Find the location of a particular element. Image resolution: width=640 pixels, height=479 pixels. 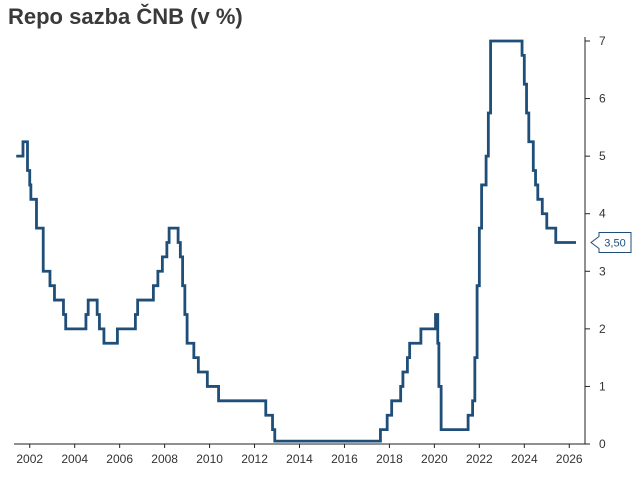

x-tick-label: 2010 is located at coordinates (209, 459).